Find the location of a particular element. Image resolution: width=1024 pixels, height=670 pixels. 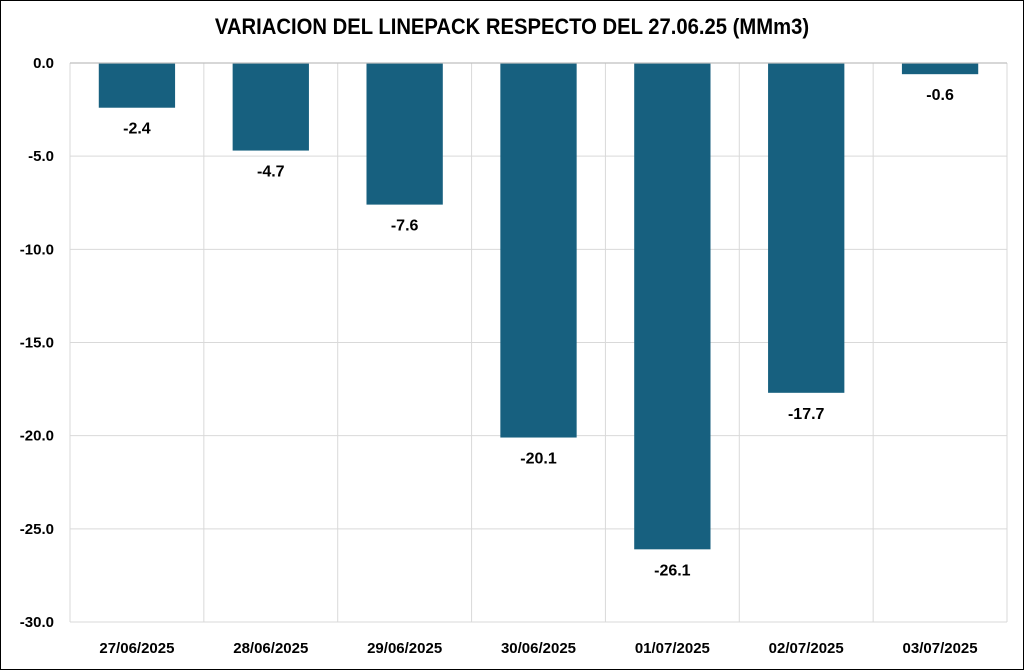

data-label: -17.7 is located at coordinates (806, 414).